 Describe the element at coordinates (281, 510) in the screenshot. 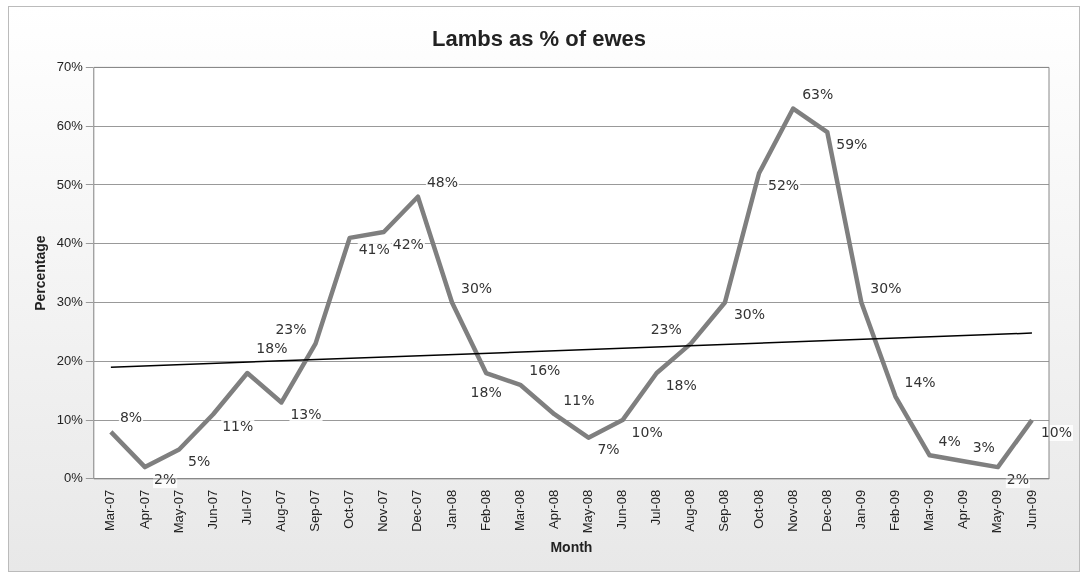

I see `x-tick-label: Aug-07` at that location.